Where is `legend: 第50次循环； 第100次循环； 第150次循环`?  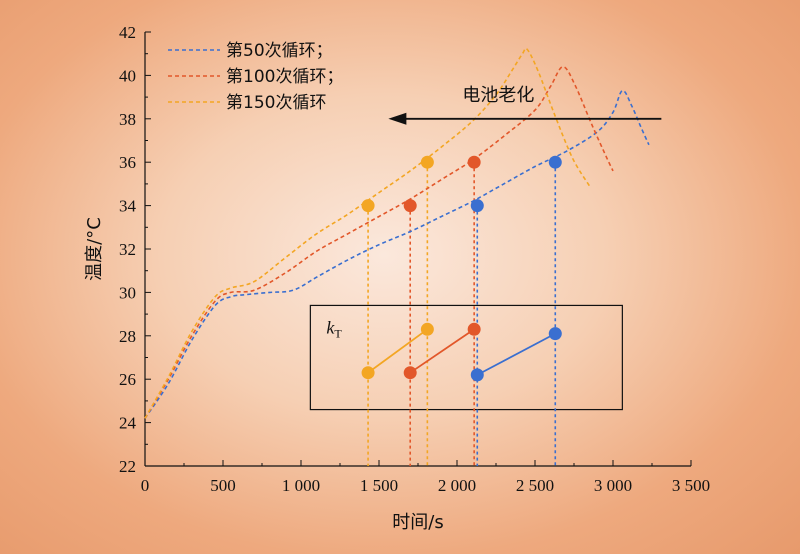 legend: 第50次循环； 第100次循环； 第150次循环 is located at coordinates (255, 77).